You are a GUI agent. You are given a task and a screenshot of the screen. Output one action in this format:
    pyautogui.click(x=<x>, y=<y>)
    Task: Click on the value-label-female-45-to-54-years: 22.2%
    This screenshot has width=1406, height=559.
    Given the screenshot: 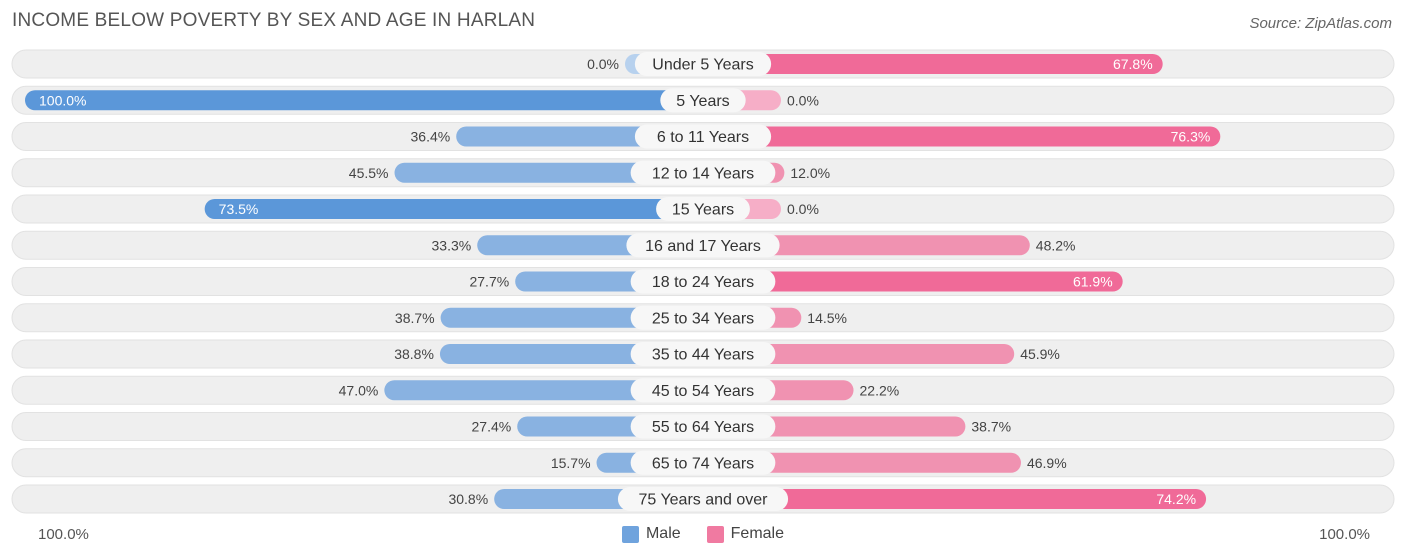 What is the action you would take?
    pyautogui.click(x=880, y=390)
    